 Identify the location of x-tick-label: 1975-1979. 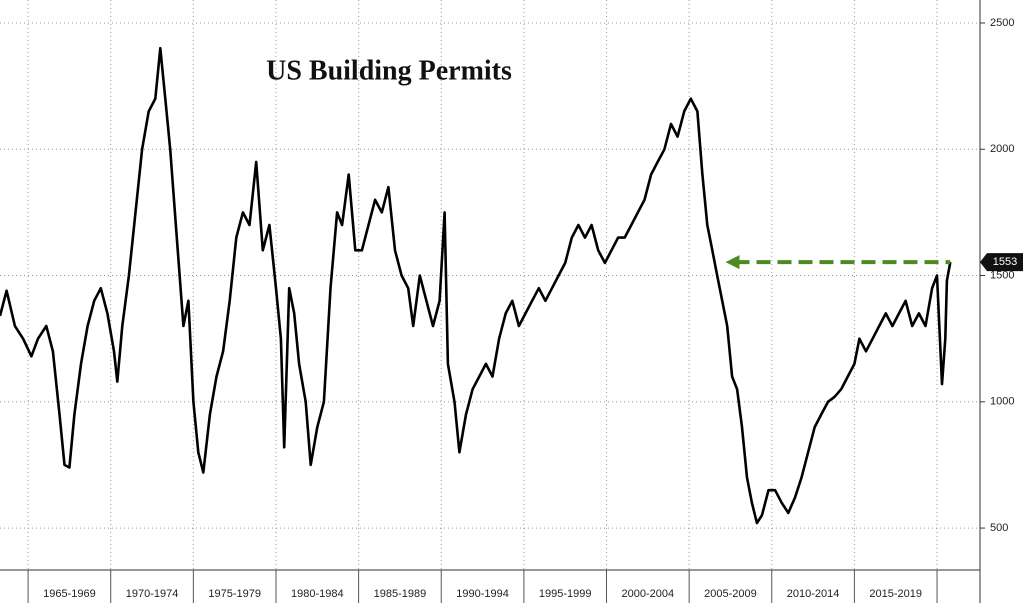
(234, 594).